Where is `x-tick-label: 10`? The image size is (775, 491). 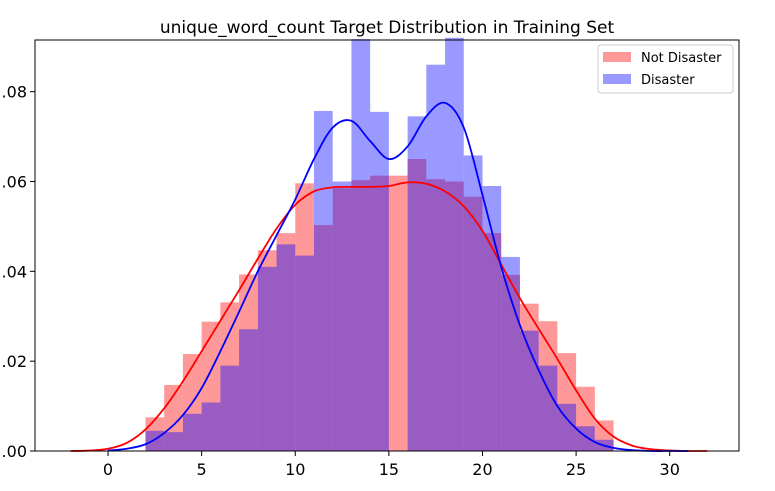
x-tick-label: 10 is located at coordinates (295, 469).